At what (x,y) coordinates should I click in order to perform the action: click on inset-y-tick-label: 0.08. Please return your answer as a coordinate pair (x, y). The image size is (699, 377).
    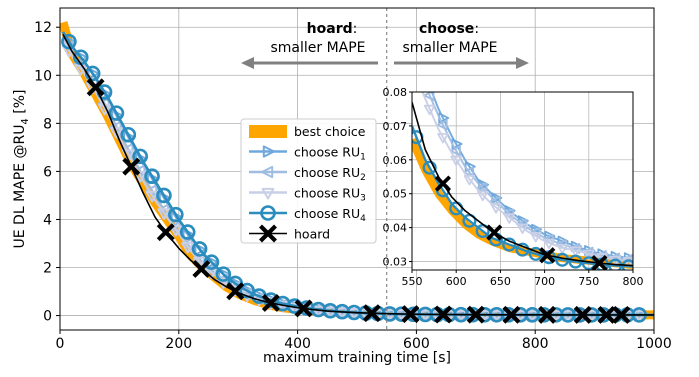
    Looking at the image, I should click on (395, 92).